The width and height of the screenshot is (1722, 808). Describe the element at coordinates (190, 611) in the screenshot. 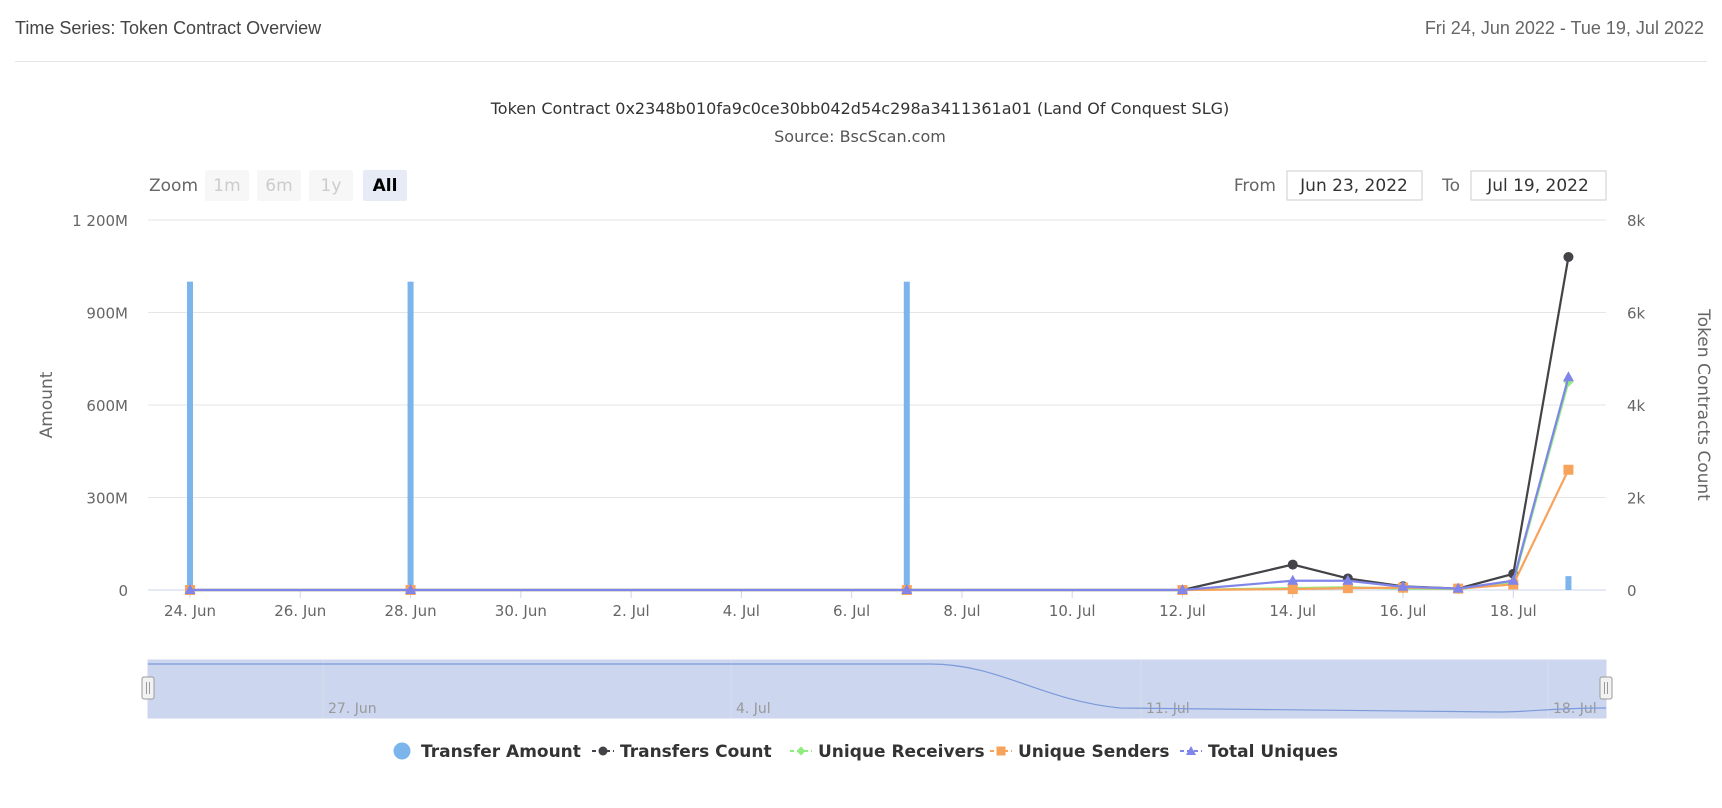

I see `x-tick-label: 24. Jun` at that location.